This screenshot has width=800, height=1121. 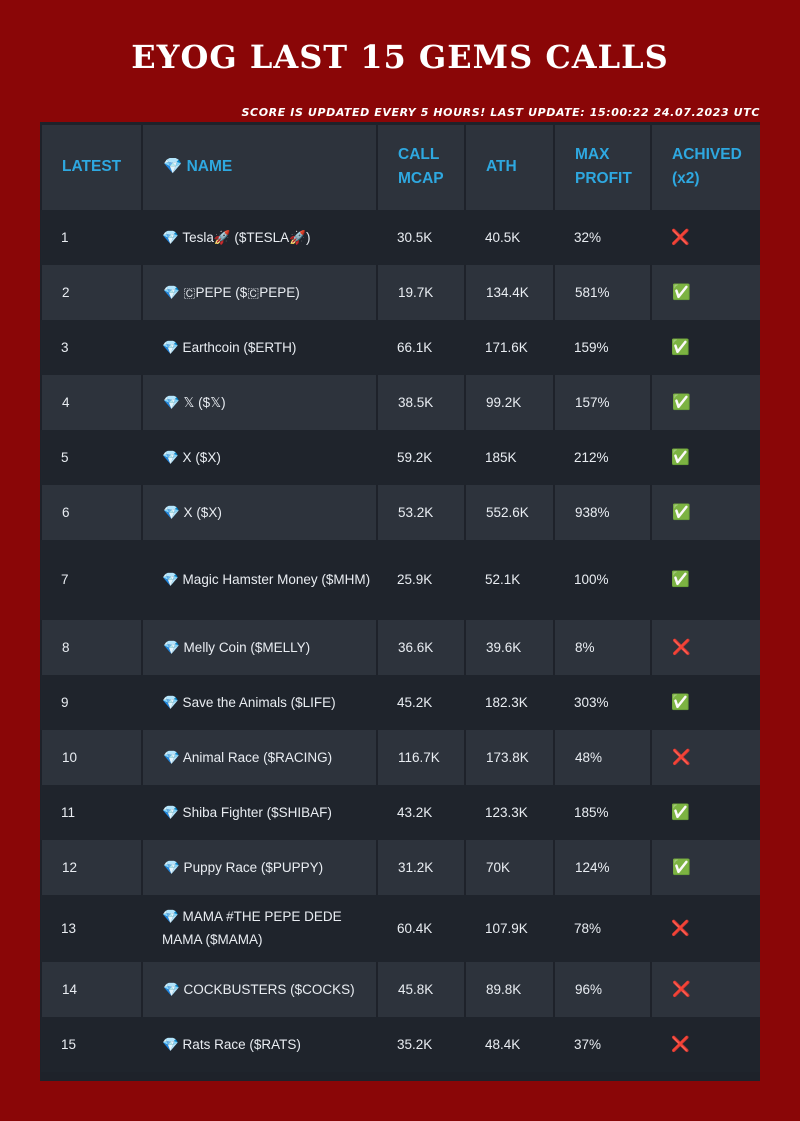 What do you see at coordinates (415, 1044) in the screenshot?
I see `cell-call-mcap-text: 35.2K` at bounding box center [415, 1044].